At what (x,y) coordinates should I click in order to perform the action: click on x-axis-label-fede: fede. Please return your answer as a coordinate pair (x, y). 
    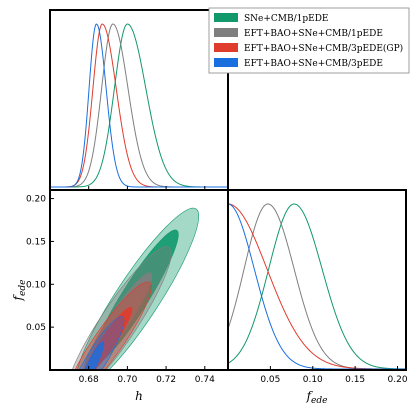
    Looking at the image, I should click on (317, 397).